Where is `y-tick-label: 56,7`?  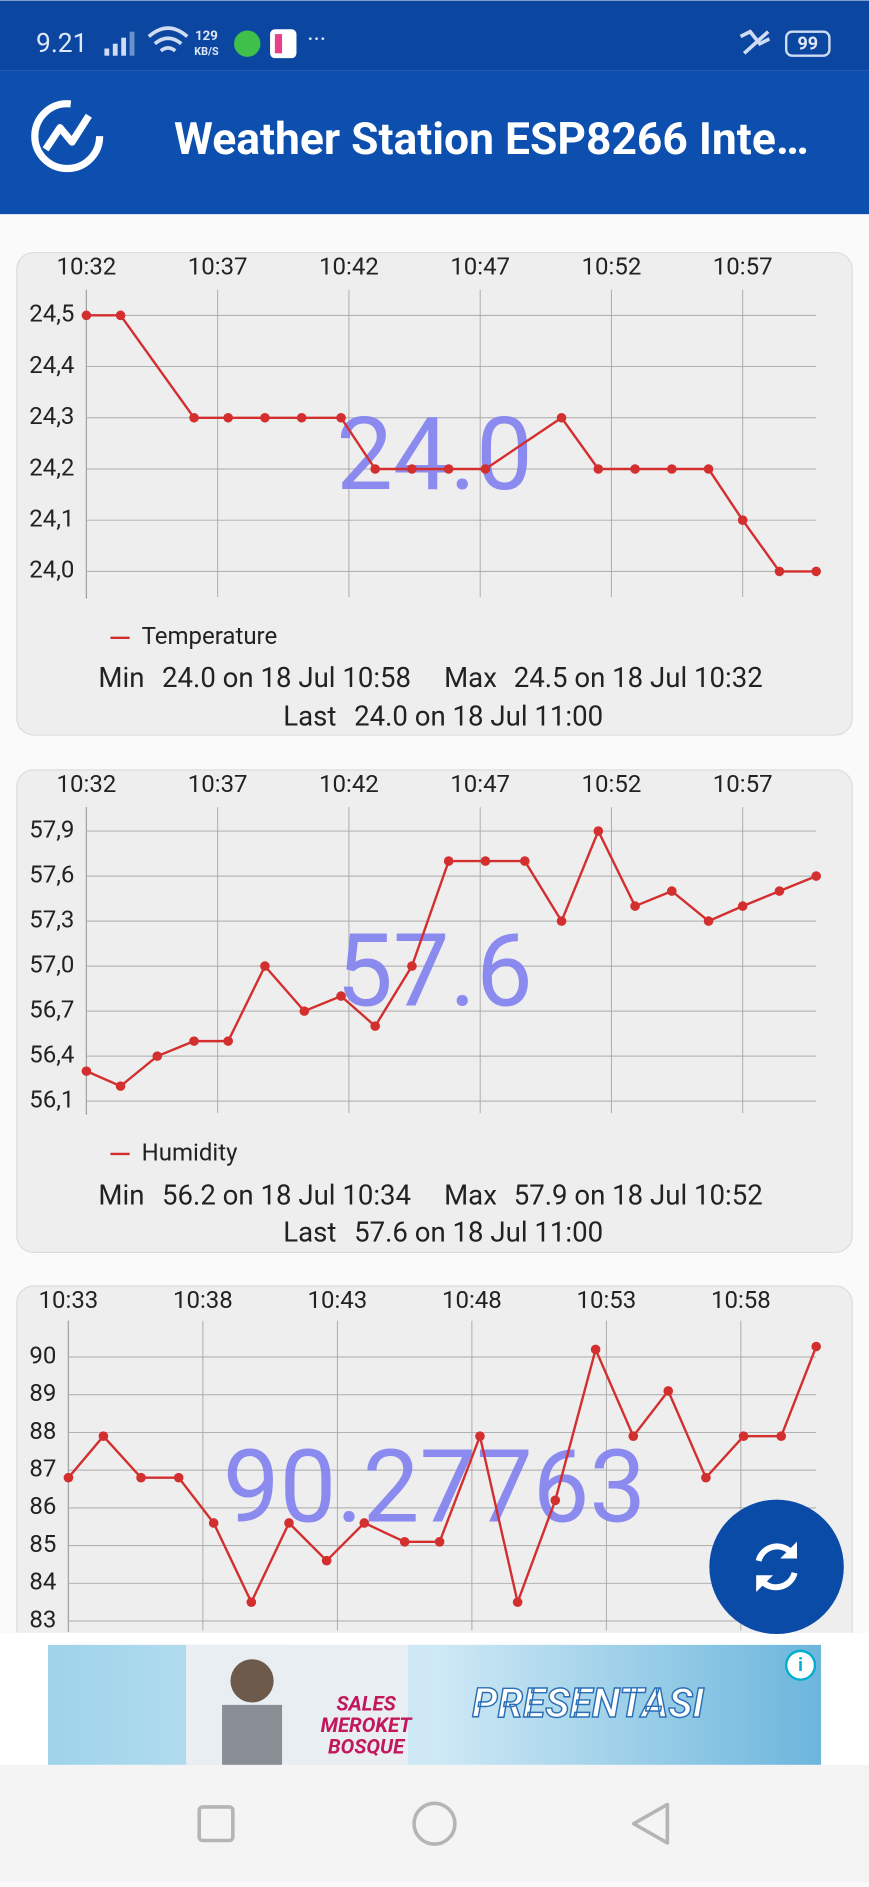
y-tick-label: 56,7 is located at coordinates (51, 1009).